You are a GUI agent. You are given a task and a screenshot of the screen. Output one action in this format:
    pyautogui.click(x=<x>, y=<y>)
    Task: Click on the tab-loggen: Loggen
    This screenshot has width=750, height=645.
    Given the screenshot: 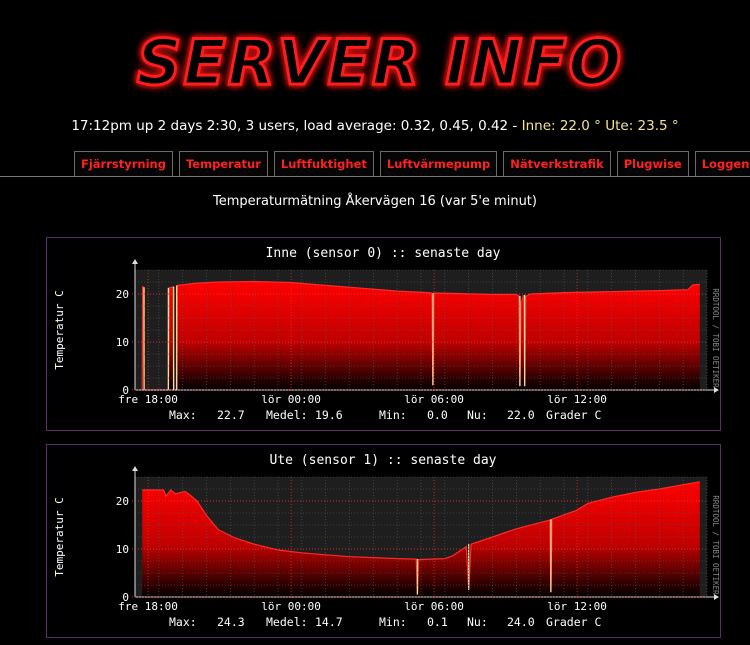 What is the action you would take?
    pyautogui.click(x=722, y=163)
    